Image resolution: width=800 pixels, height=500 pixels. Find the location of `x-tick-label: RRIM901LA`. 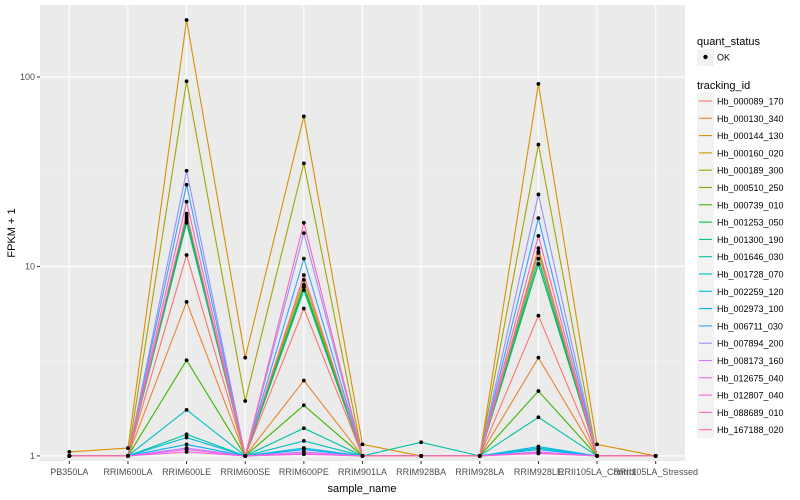

x-tick-label: RRIM901LA is located at coordinates (362, 472).